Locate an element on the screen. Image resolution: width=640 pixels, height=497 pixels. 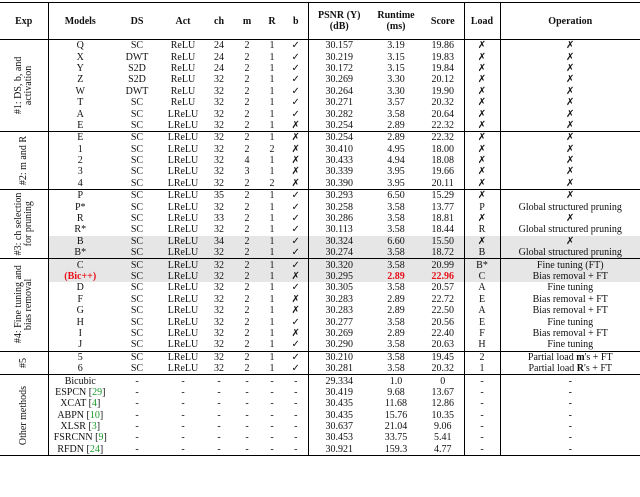
table-row: E SC LReLU 32 2 1 ✗ 30.254 2.89 22.32 ✗ ✗ is located at coordinates (320, 125).